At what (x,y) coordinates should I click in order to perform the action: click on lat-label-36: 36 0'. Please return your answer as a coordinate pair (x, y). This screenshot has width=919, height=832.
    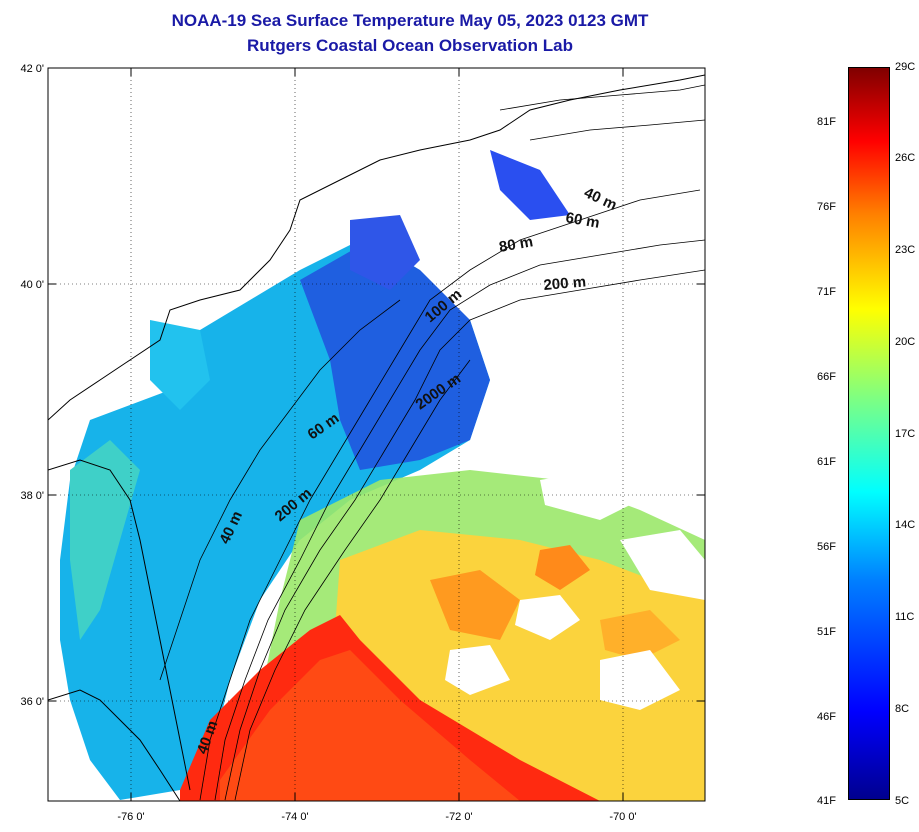
    Looking at the image, I should click on (32, 702).